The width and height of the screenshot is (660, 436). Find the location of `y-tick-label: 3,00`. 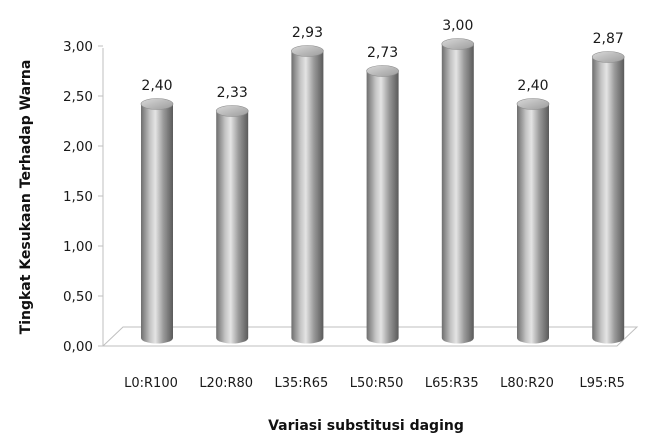

y-tick-label: 3,00 is located at coordinates (78, 47).